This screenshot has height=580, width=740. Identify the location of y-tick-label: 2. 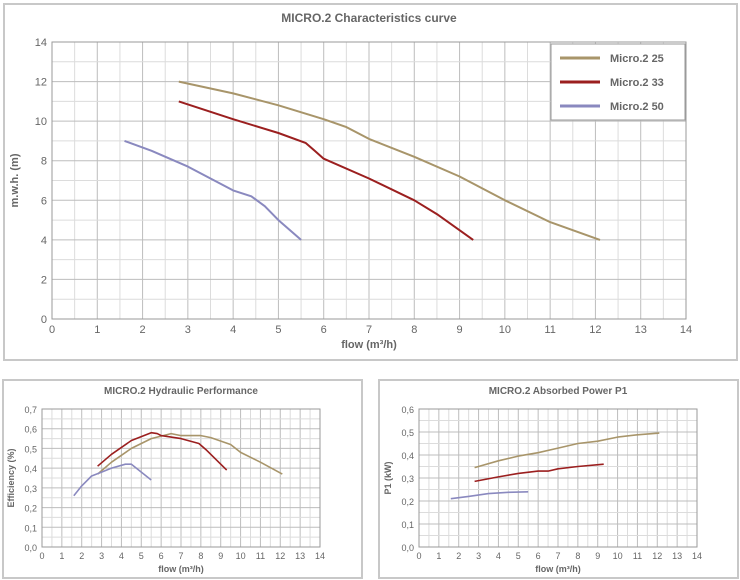
(44, 280).